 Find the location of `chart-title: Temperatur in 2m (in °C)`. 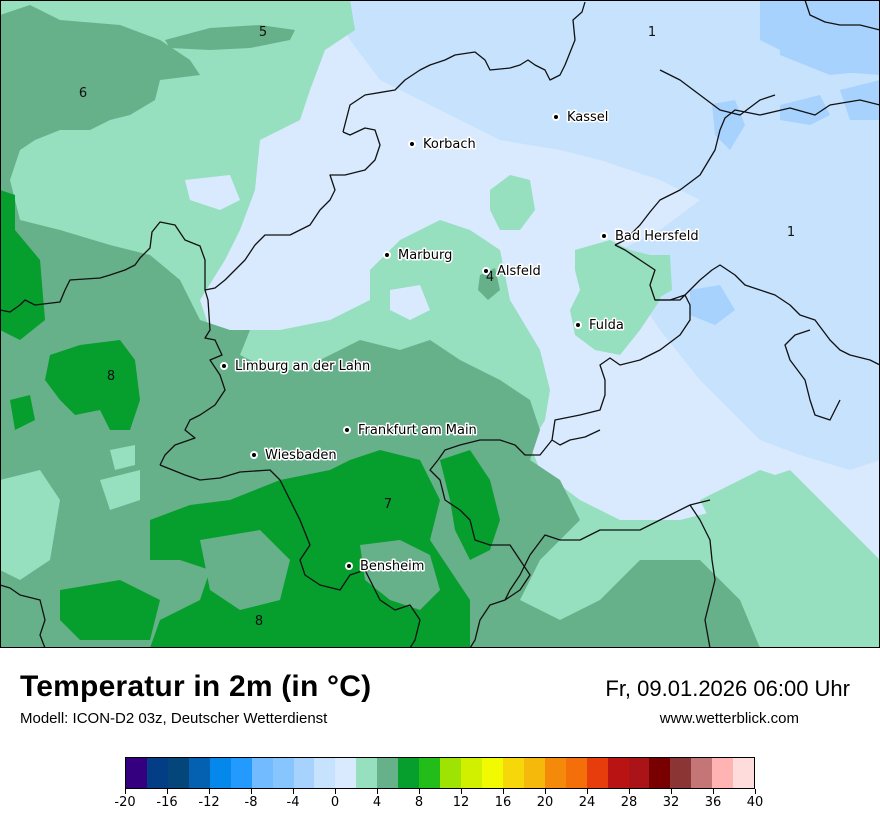

chart-title: Temperatur in 2m (in °C) is located at coordinates (196, 686).